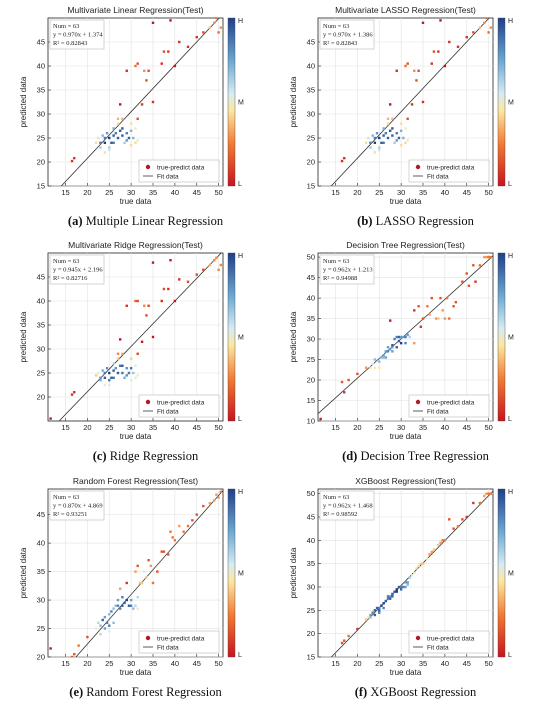 The image size is (550, 712). Describe the element at coordinates (152, 221) in the screenshot. I see `caption-text: Multiple Linear Regression` at that location.